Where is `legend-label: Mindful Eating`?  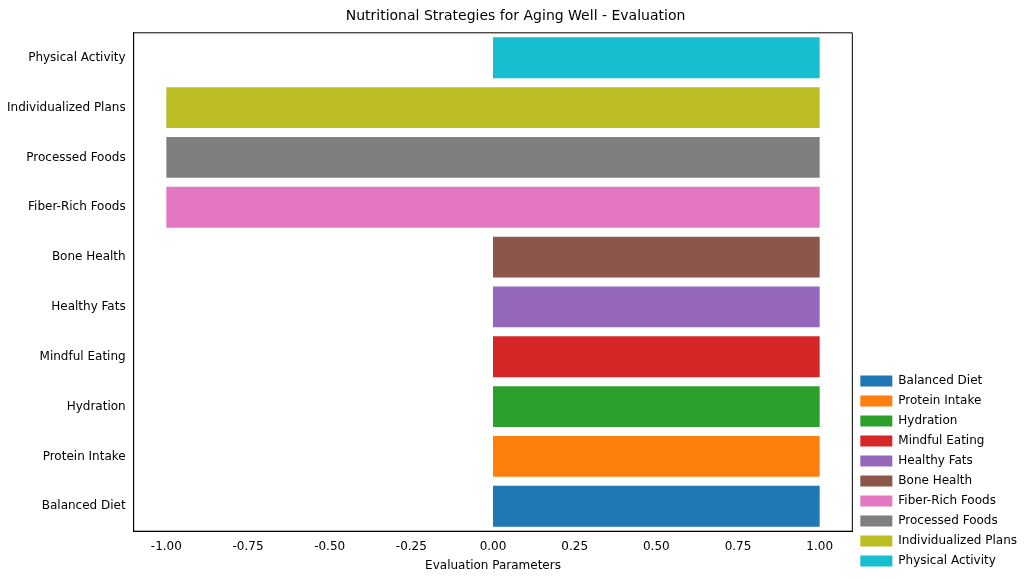 legend-label: Mindful Eating is located at coordinates (941, 440).